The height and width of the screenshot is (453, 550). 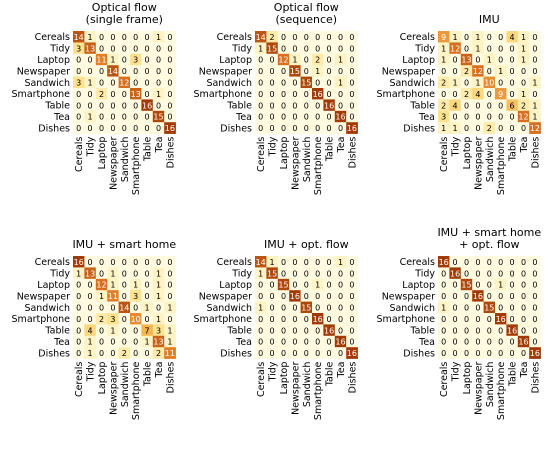 What do you see at coordinates (52, 262) in the screenshot?
I see `row-tick-label: Cereals` at bounding box center [52, 262].